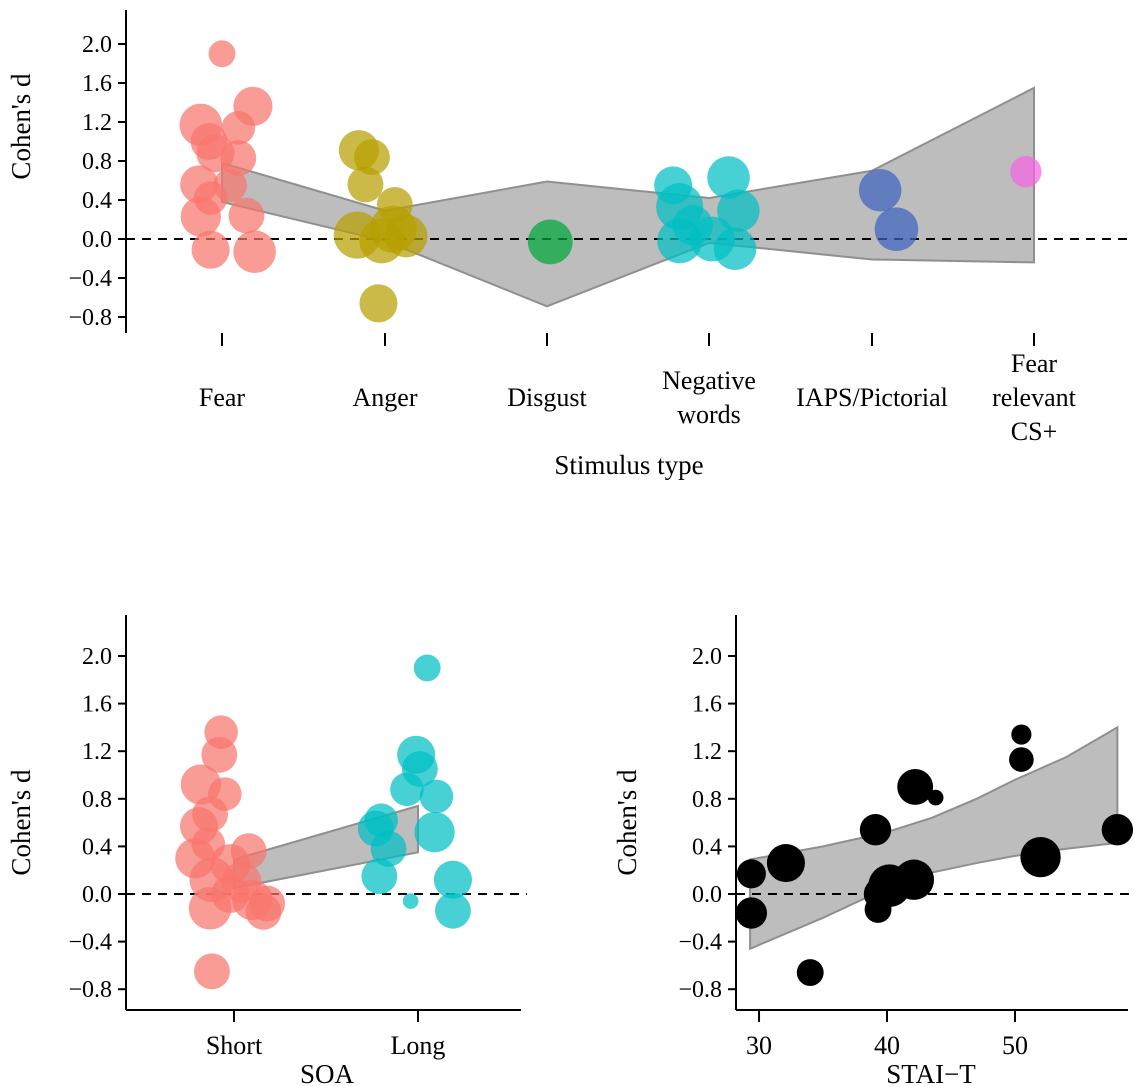 The width and height of the screenshot is (1134, 1086). What do you see at coordinates (628, 465) in the screenshot?
I see `x-axis-title: Stimulus type` at bounding box center [628, 465].